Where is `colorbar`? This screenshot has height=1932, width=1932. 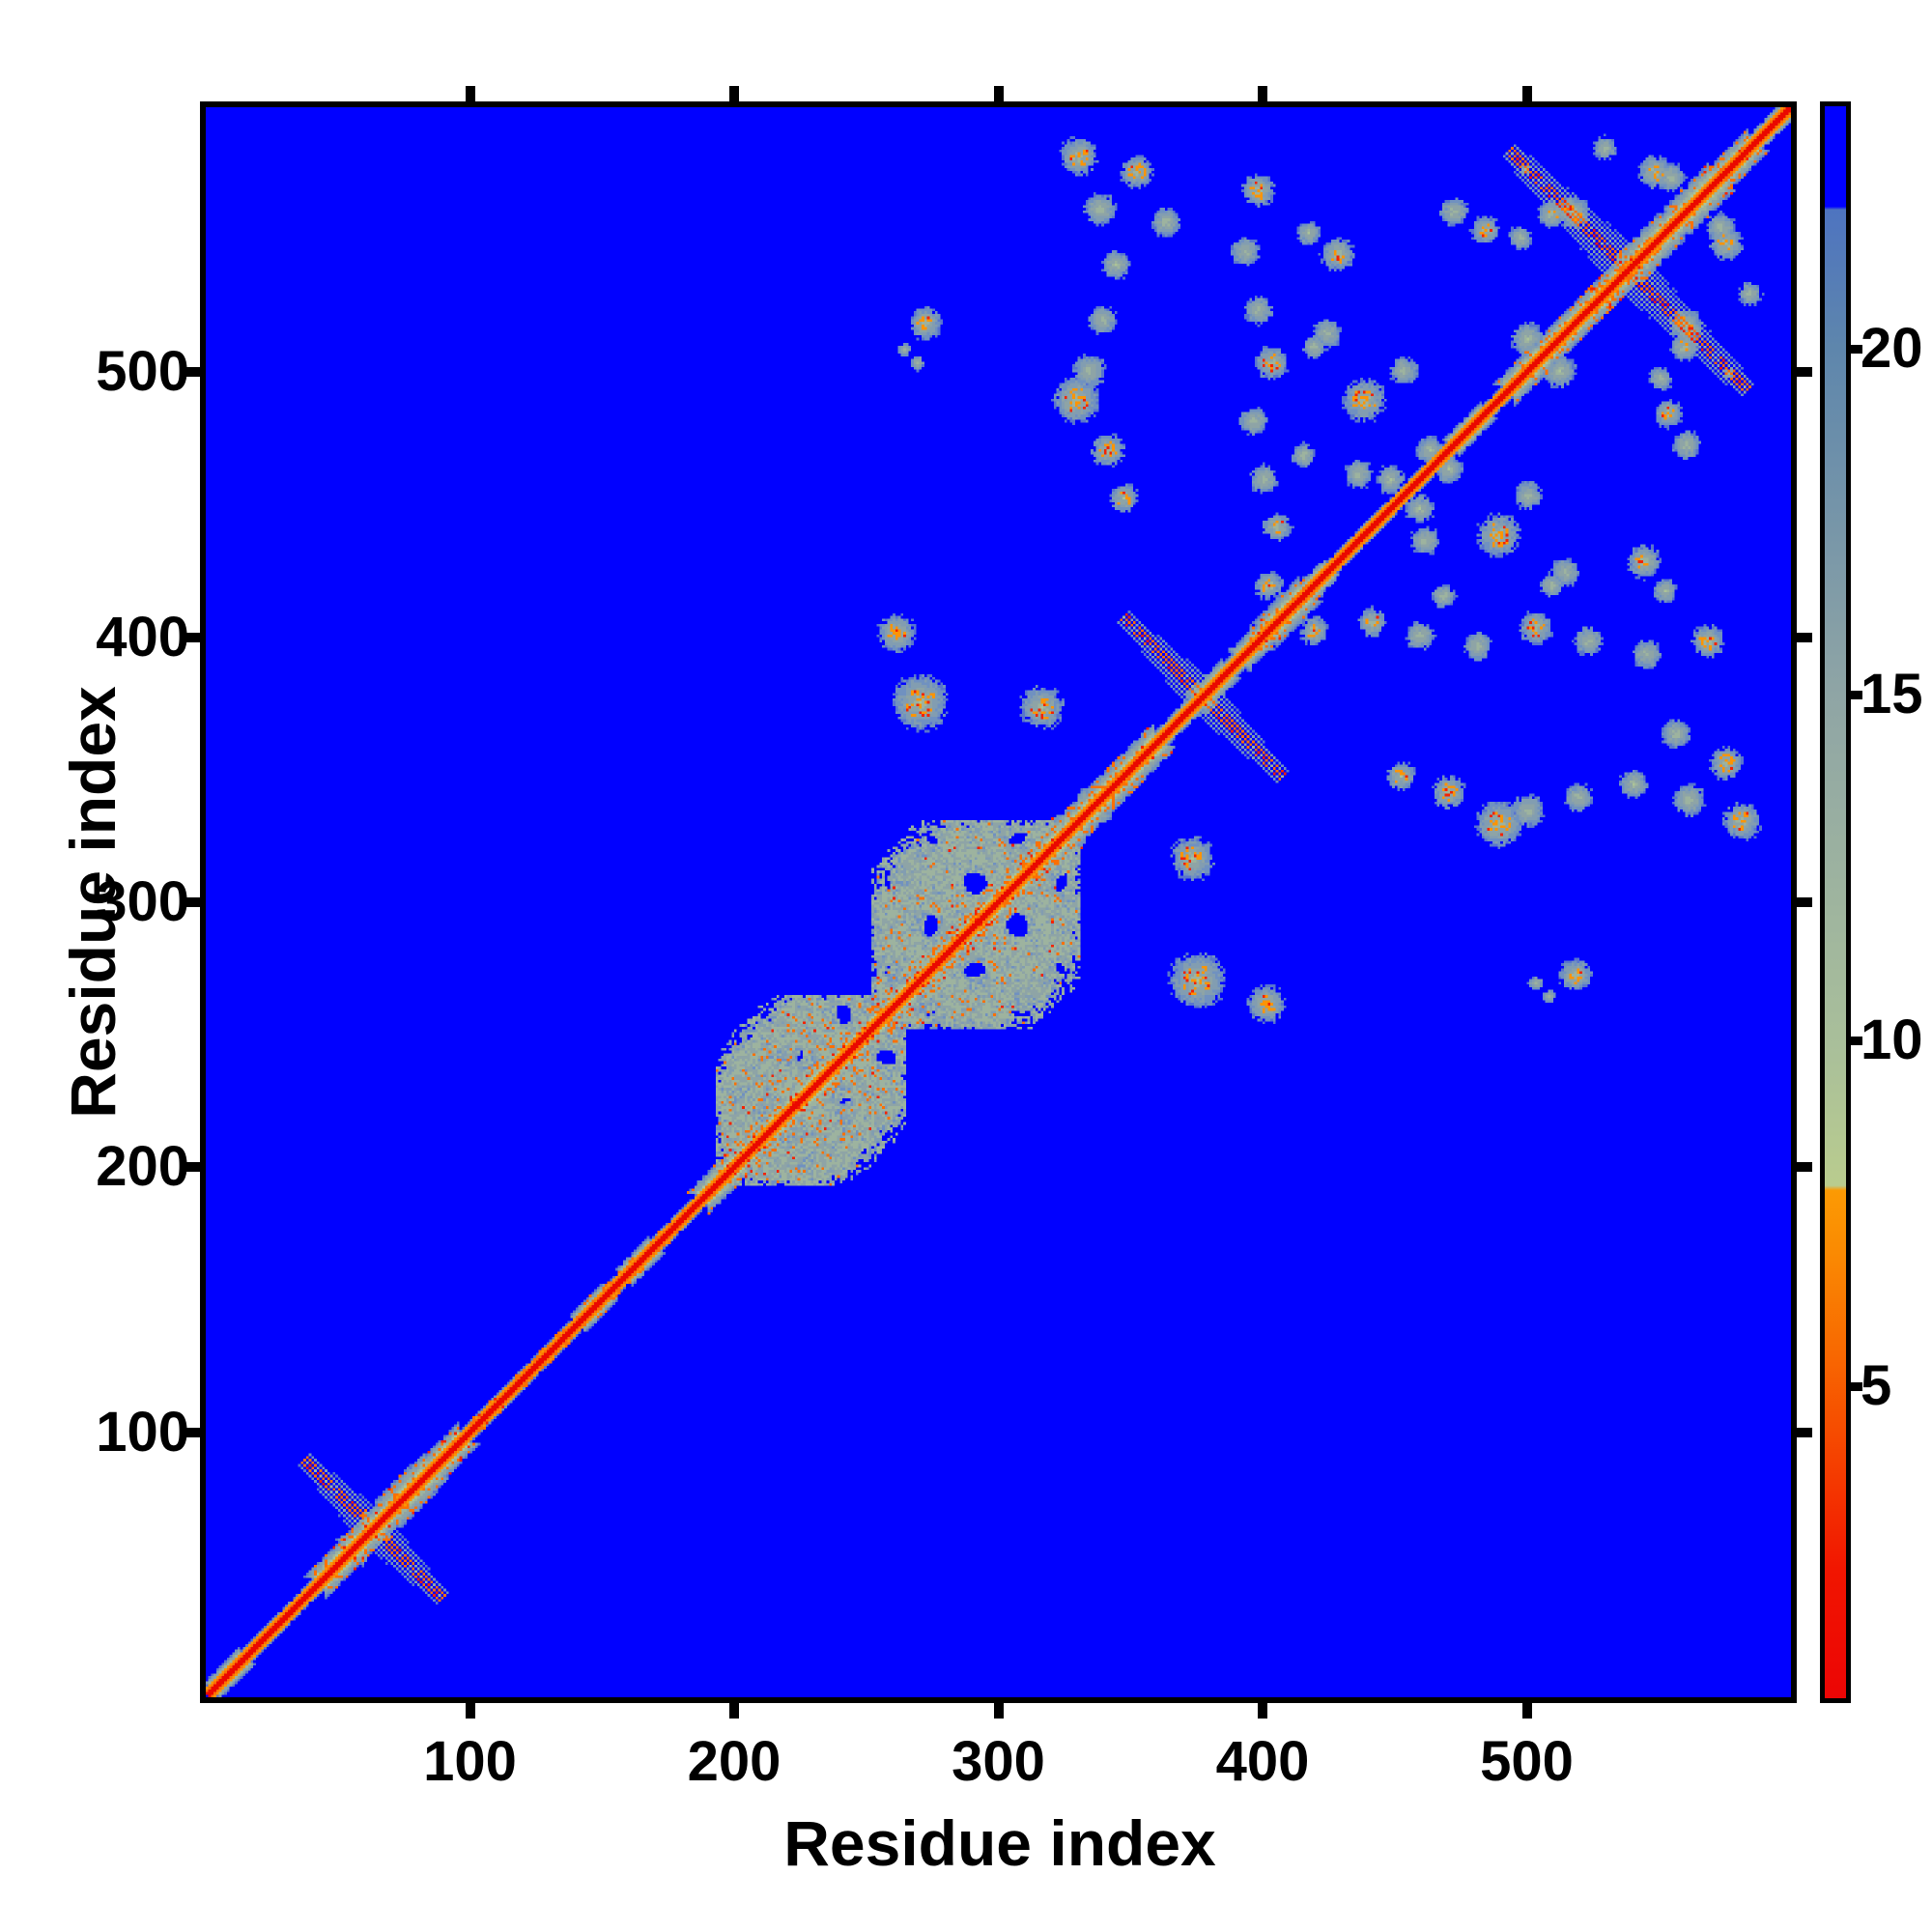
colorbar is located at coordinates (1835, 902).